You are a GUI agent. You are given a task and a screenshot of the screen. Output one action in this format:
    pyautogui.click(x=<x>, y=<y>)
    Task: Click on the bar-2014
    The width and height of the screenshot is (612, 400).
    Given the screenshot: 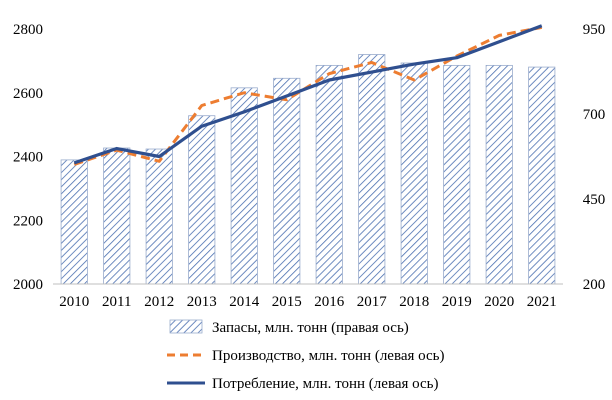 What is the action you would take?
    pyautogui.click(x=244, y=186)
    